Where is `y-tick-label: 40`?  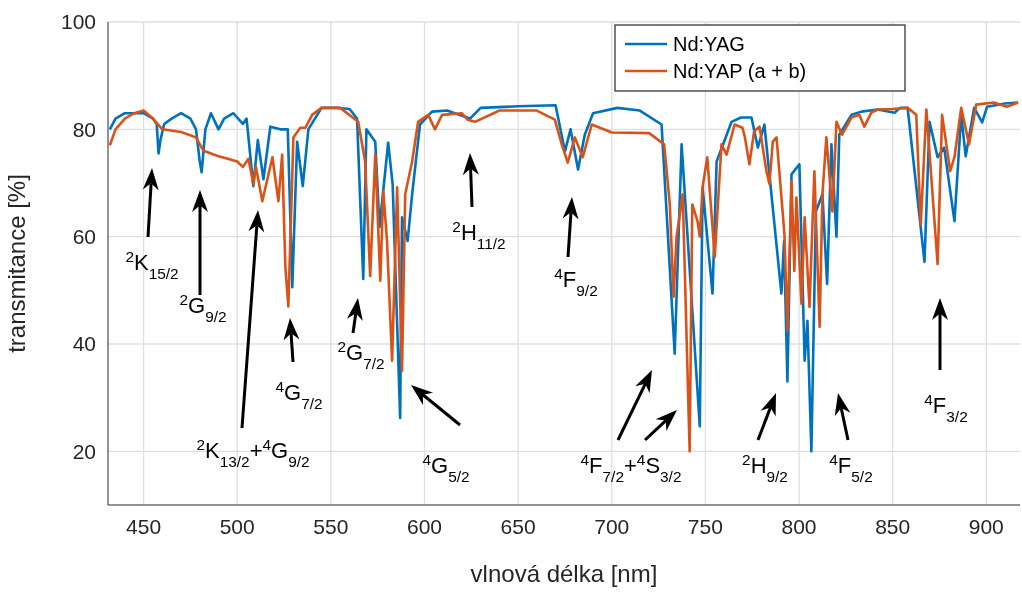 y-tick-label: 40 is located at coordinates (84, 344).